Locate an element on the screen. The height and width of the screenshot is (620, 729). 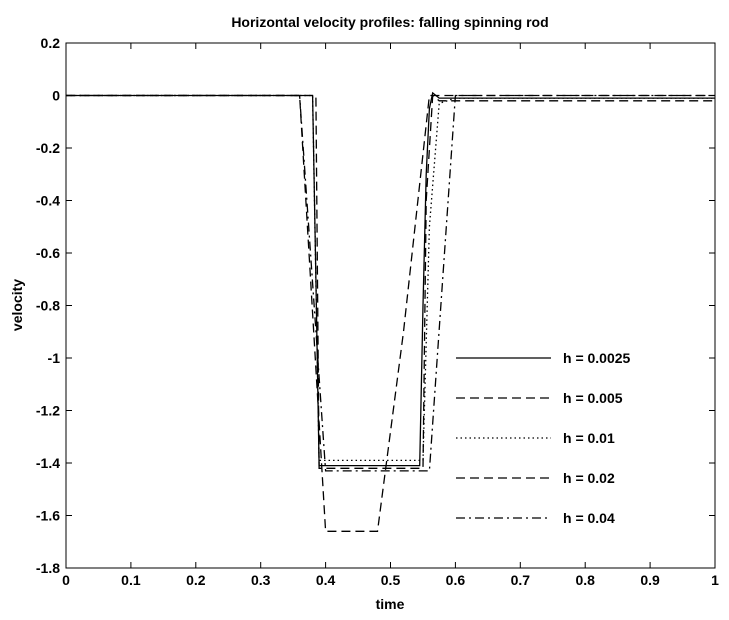
x-tick-label: 0.6 is located at coordinates (456, 580).